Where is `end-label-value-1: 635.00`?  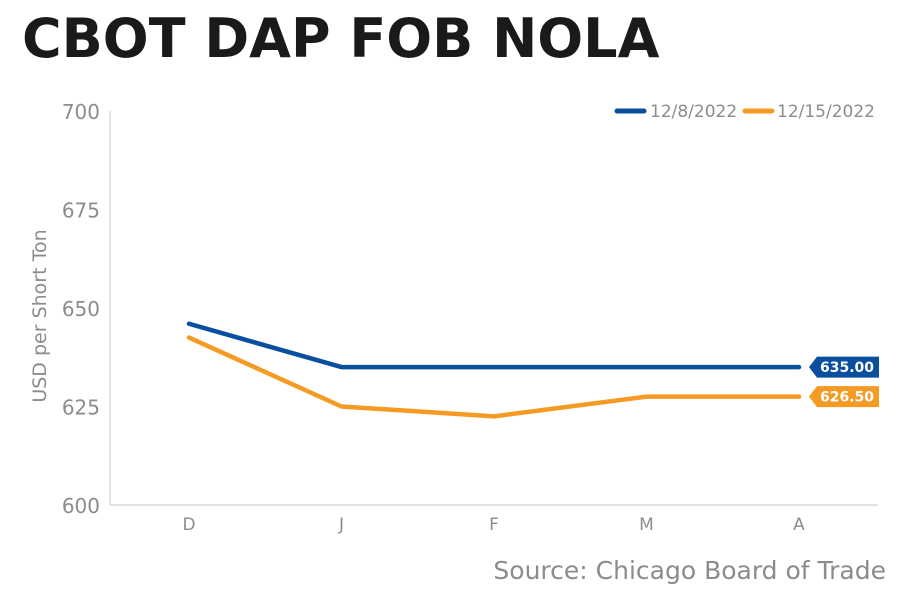
end-label-value-1: 635.00 is located at coordinates (847, 368).